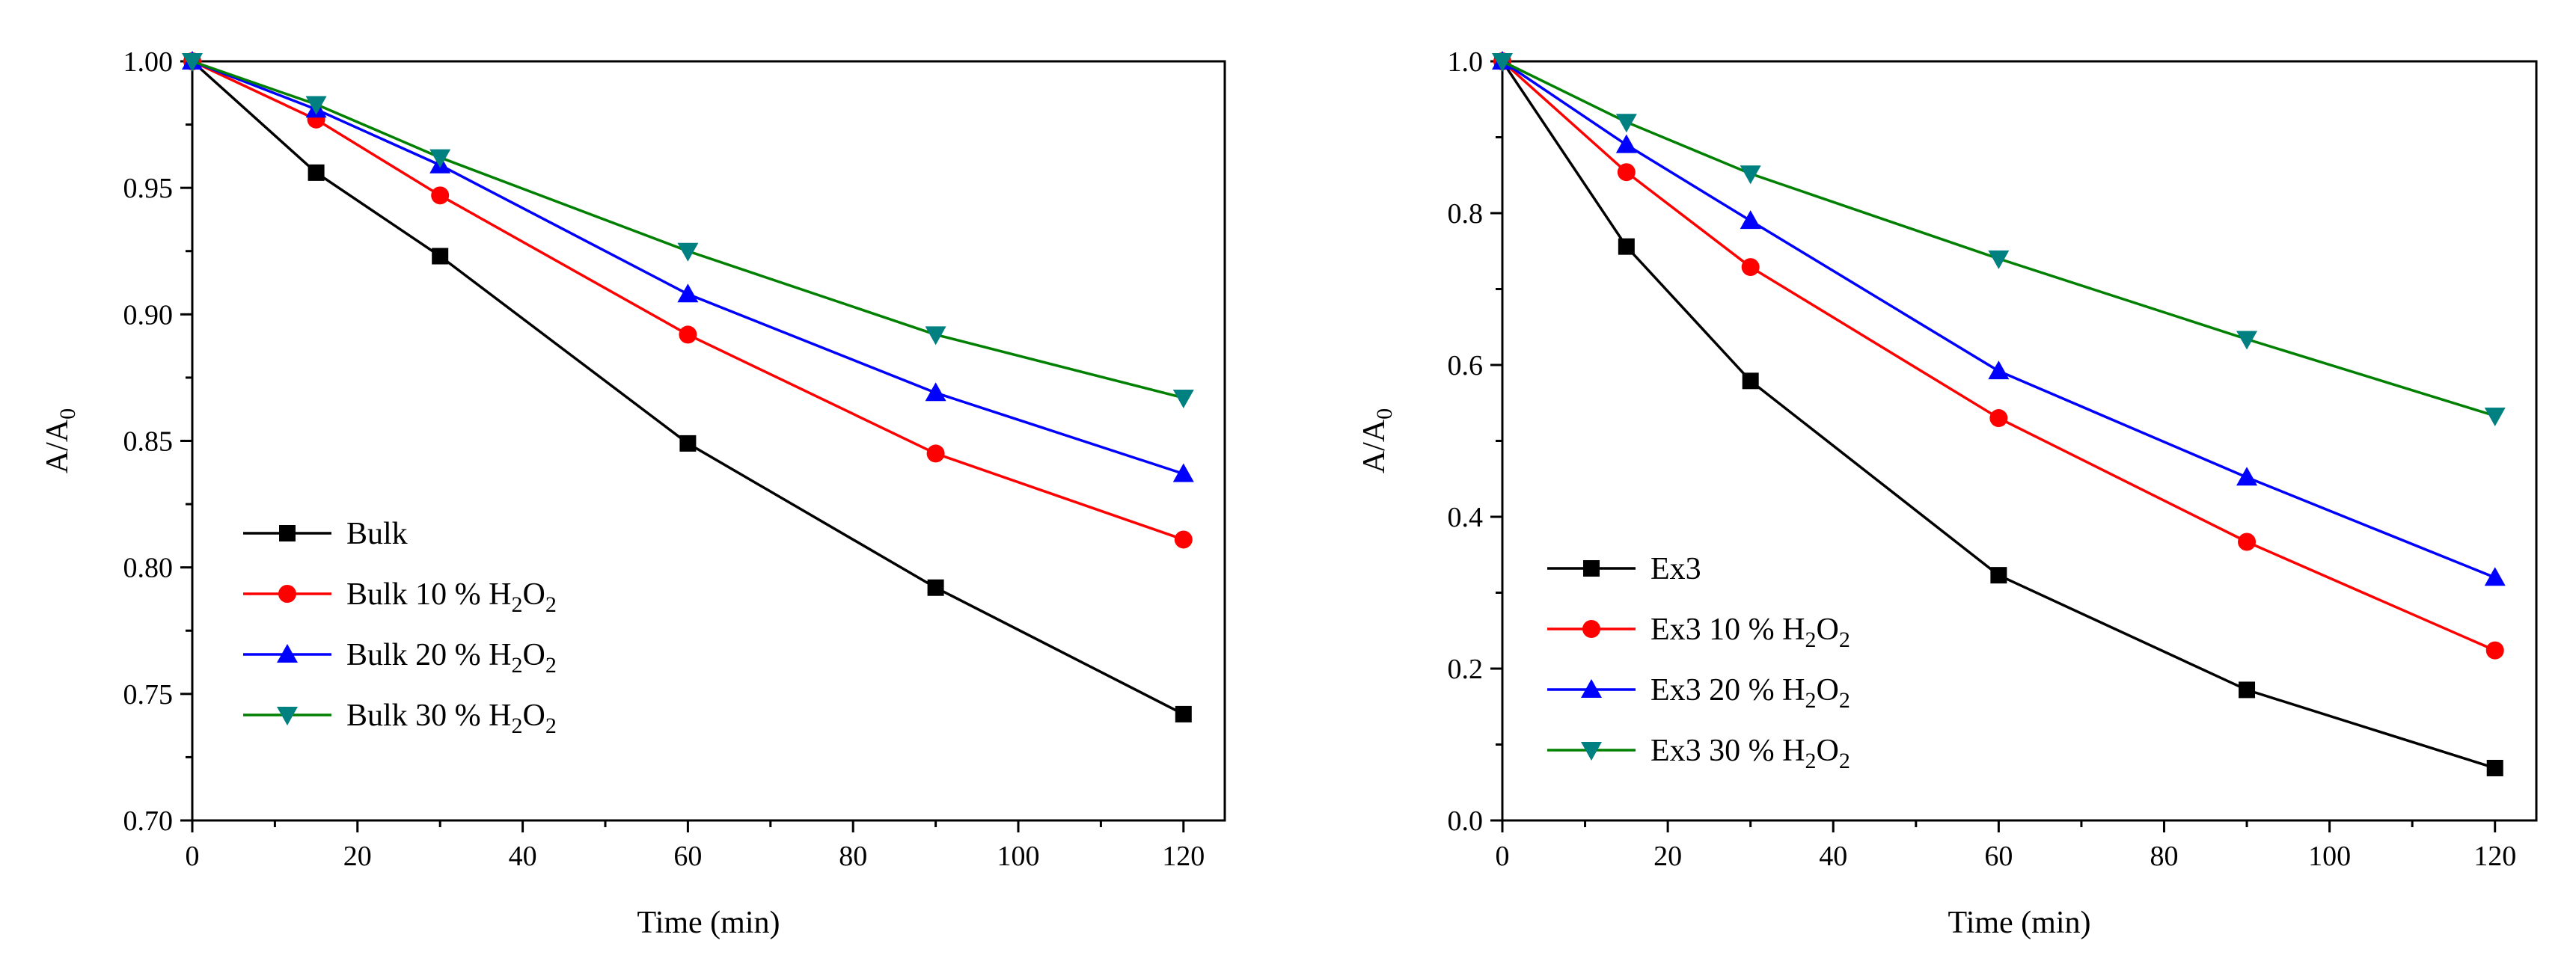 This screenshot has width=2576, height=976. What do you see at coordinates (853, 856) in the screenshot?
I see `x-tick-label: 80` at bounding box center [853, 856].